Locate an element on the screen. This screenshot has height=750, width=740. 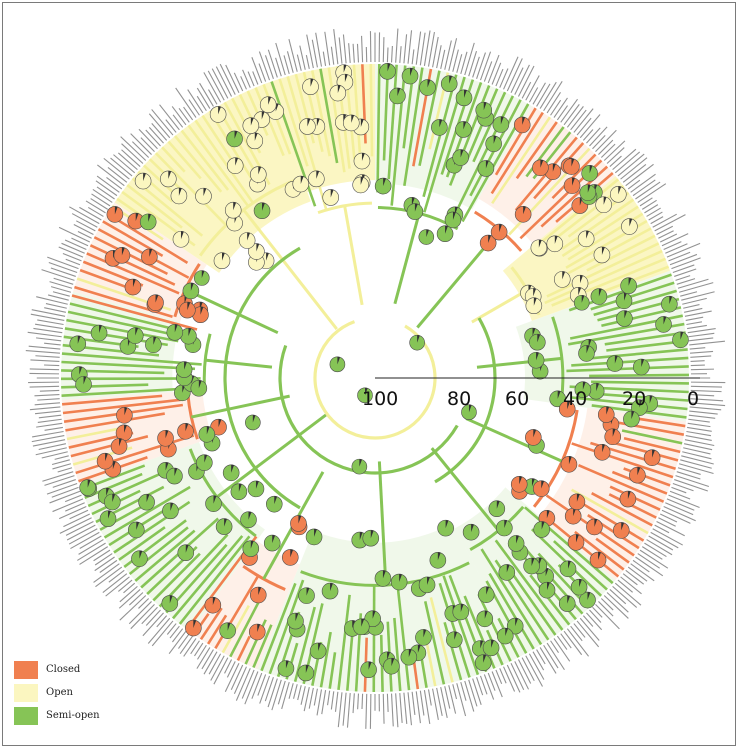
legend-label: Open is located at coordinates (59, 692).